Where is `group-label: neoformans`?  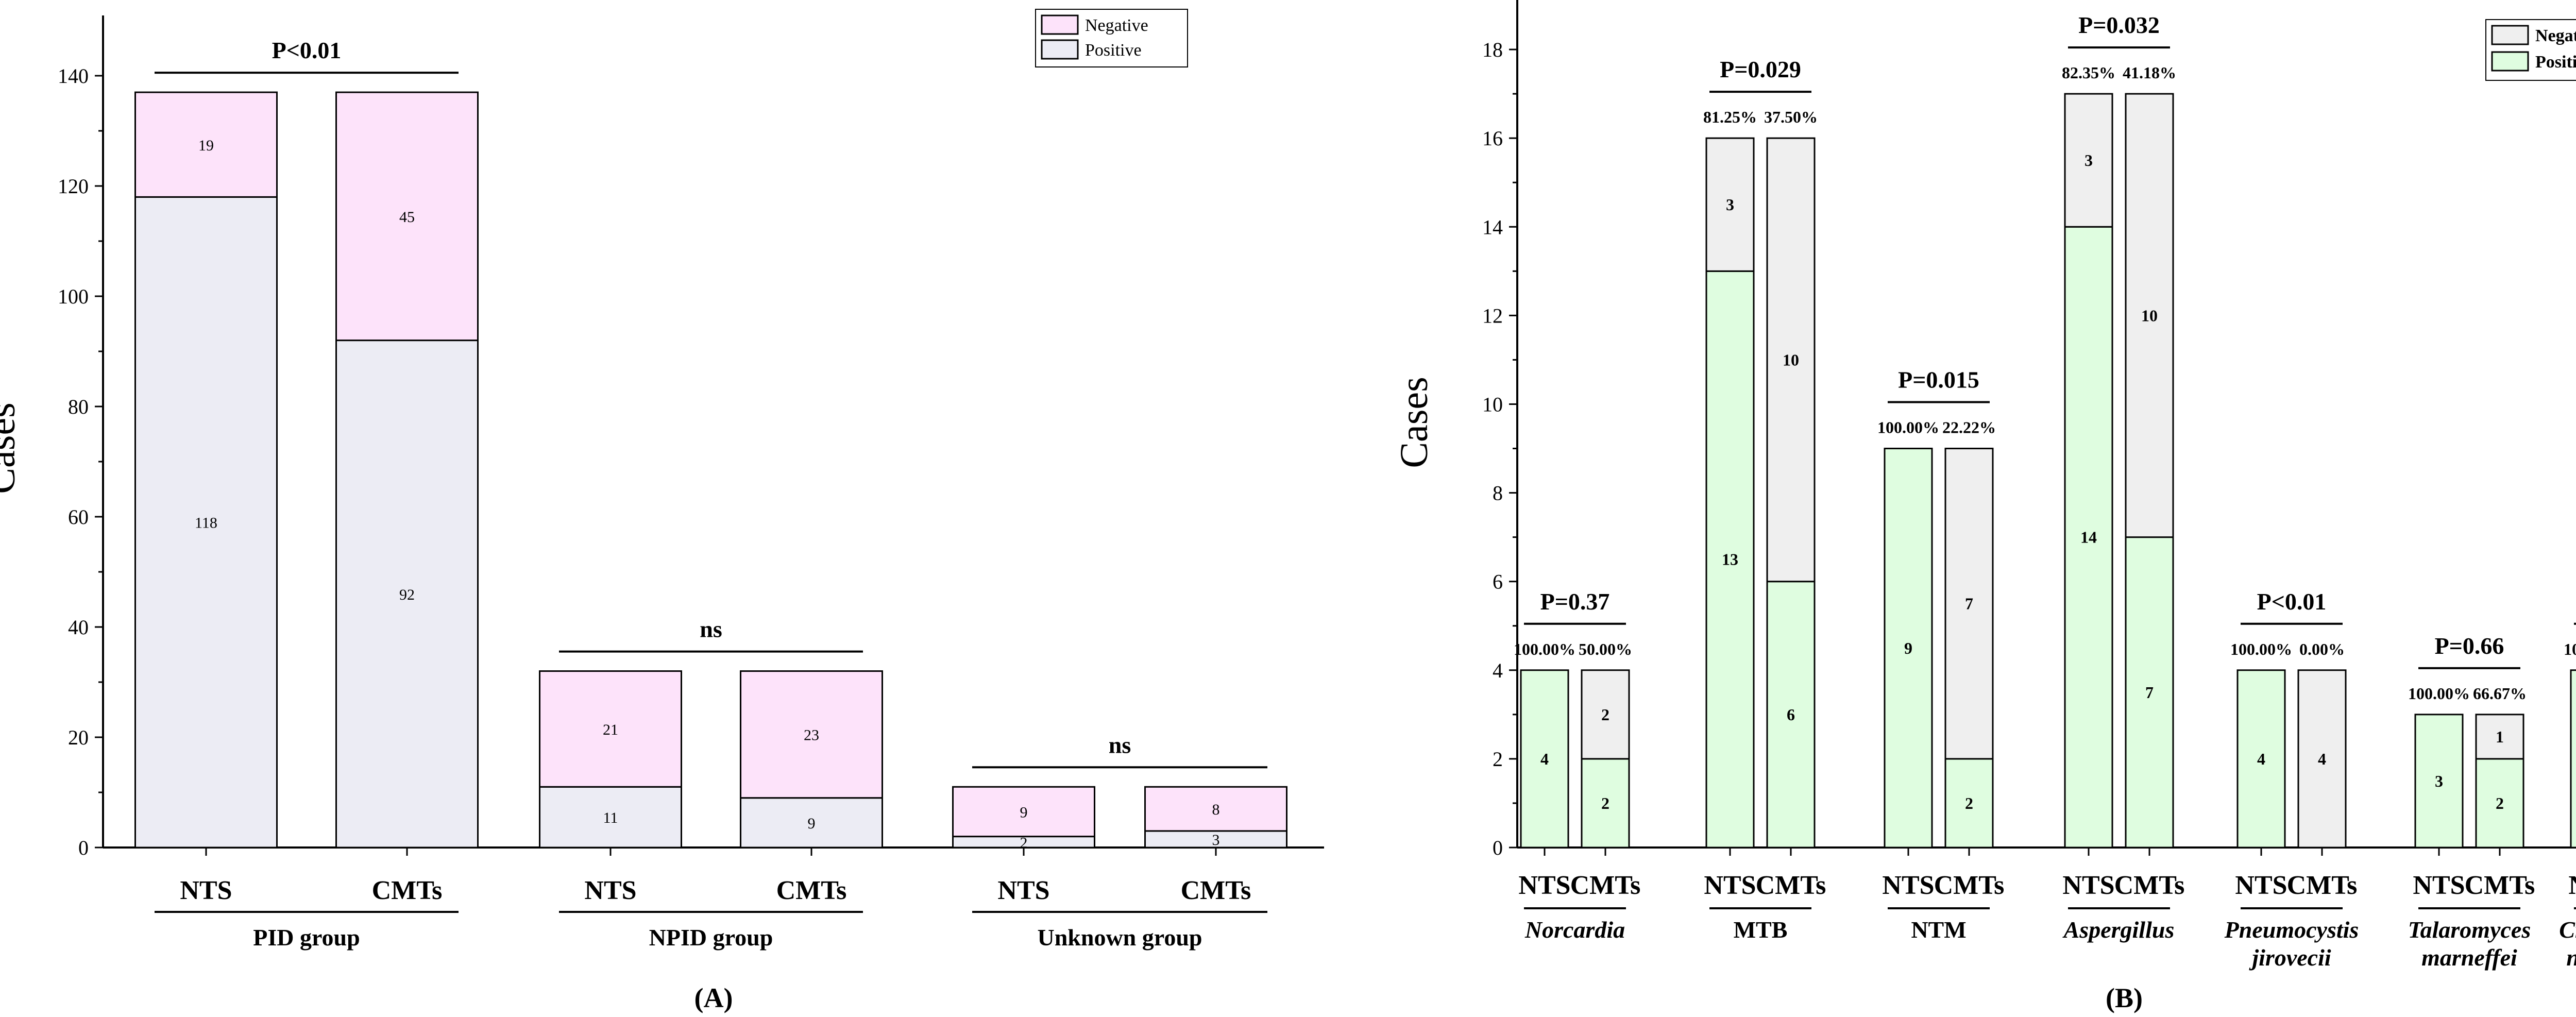 group-label: neoformans is located at coordinates (2571, 957).